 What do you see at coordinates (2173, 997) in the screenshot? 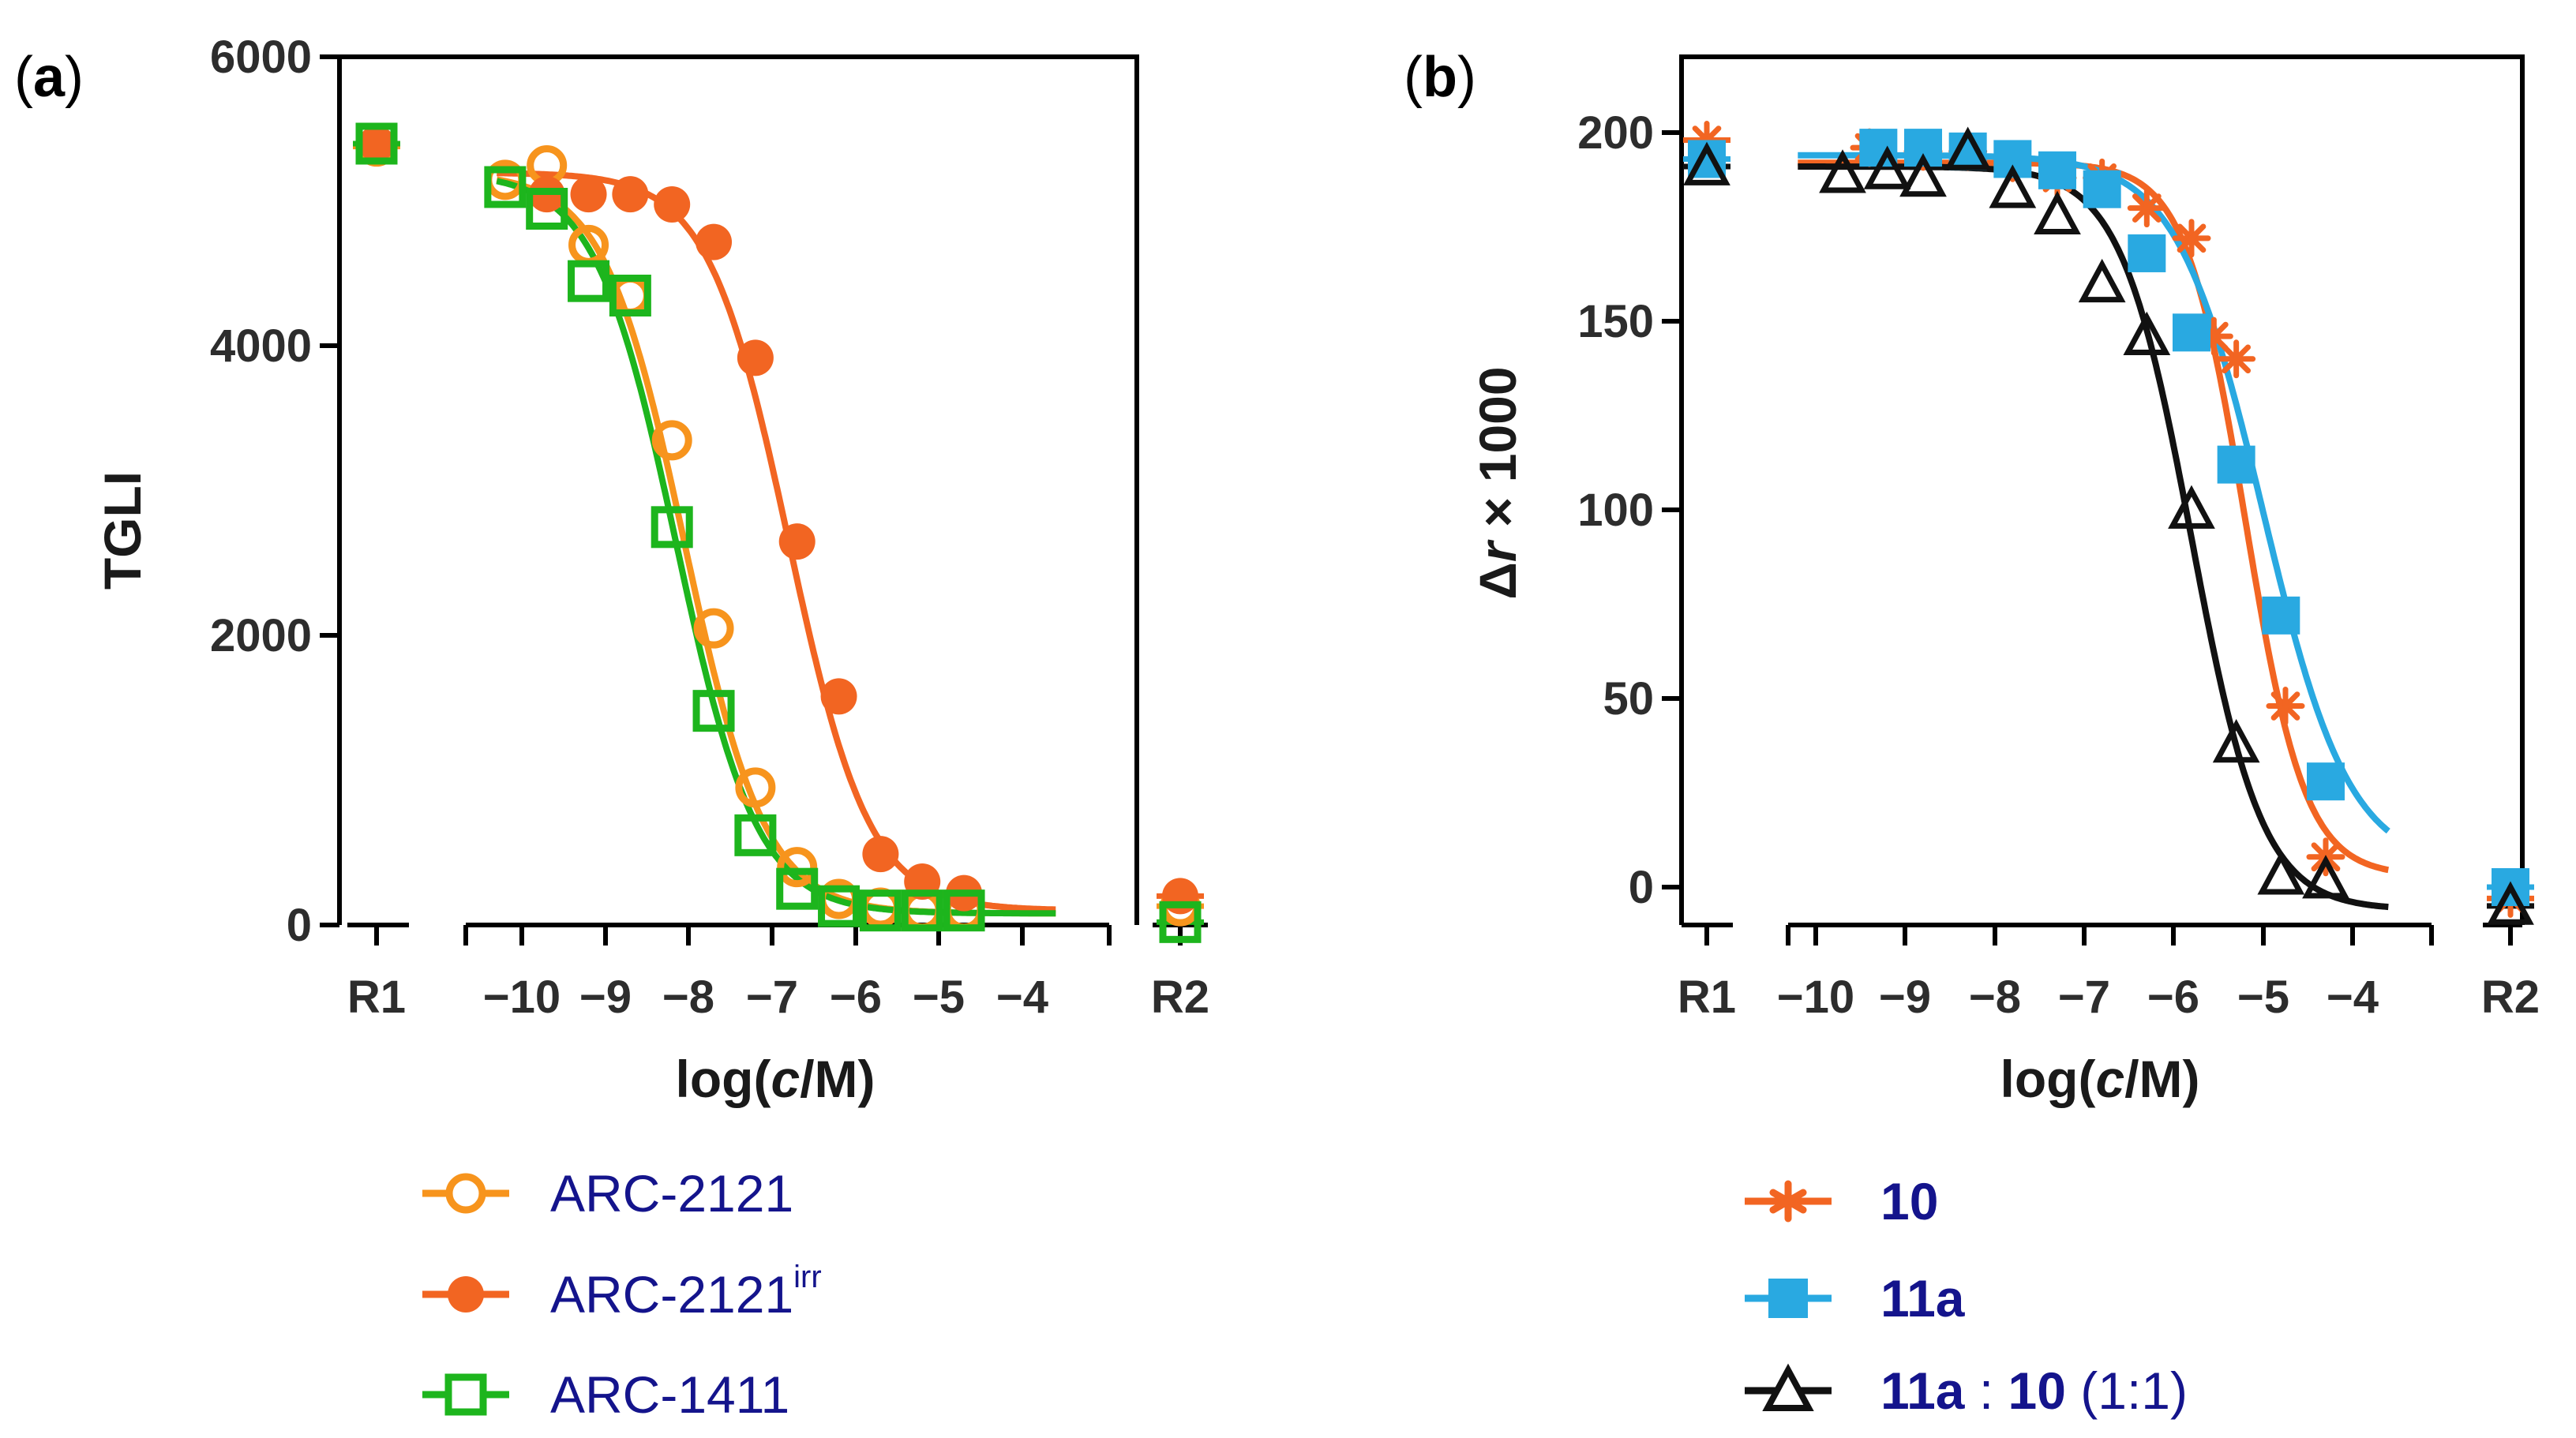
I see `panel-b-xtick-label: −6` at bounding box center [2173, 997].